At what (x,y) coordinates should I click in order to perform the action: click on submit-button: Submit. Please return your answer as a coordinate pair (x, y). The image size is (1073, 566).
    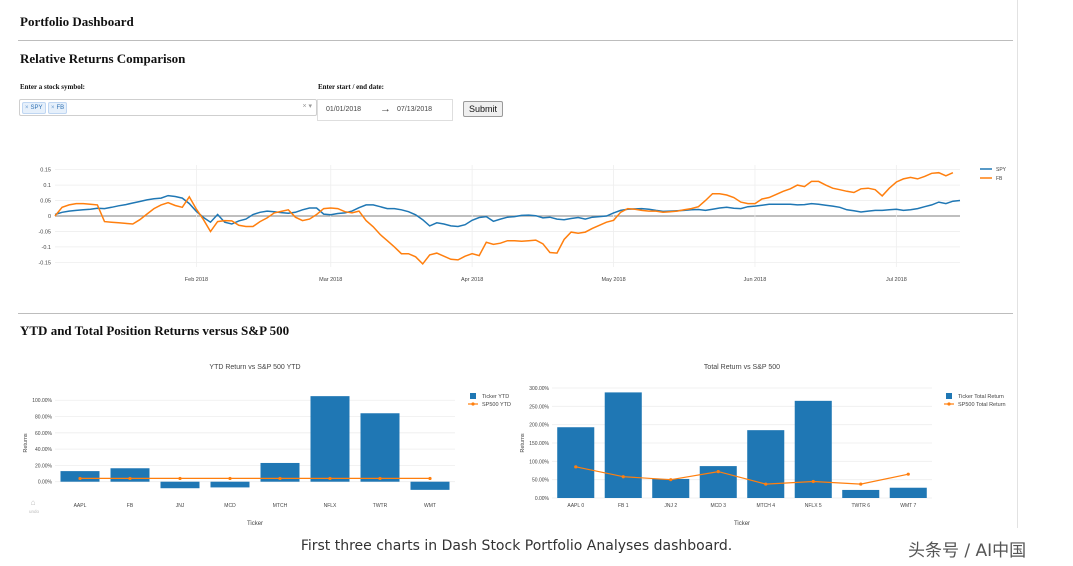
    Looking at the image, I should click on (483, 109).